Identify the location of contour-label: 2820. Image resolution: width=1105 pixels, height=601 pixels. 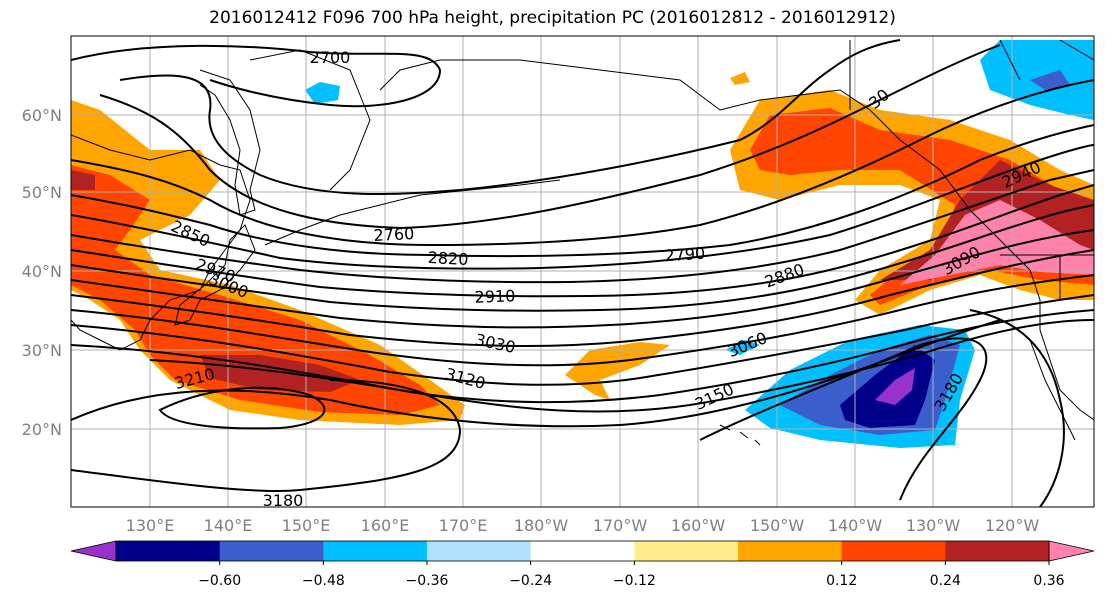
(448, 258).